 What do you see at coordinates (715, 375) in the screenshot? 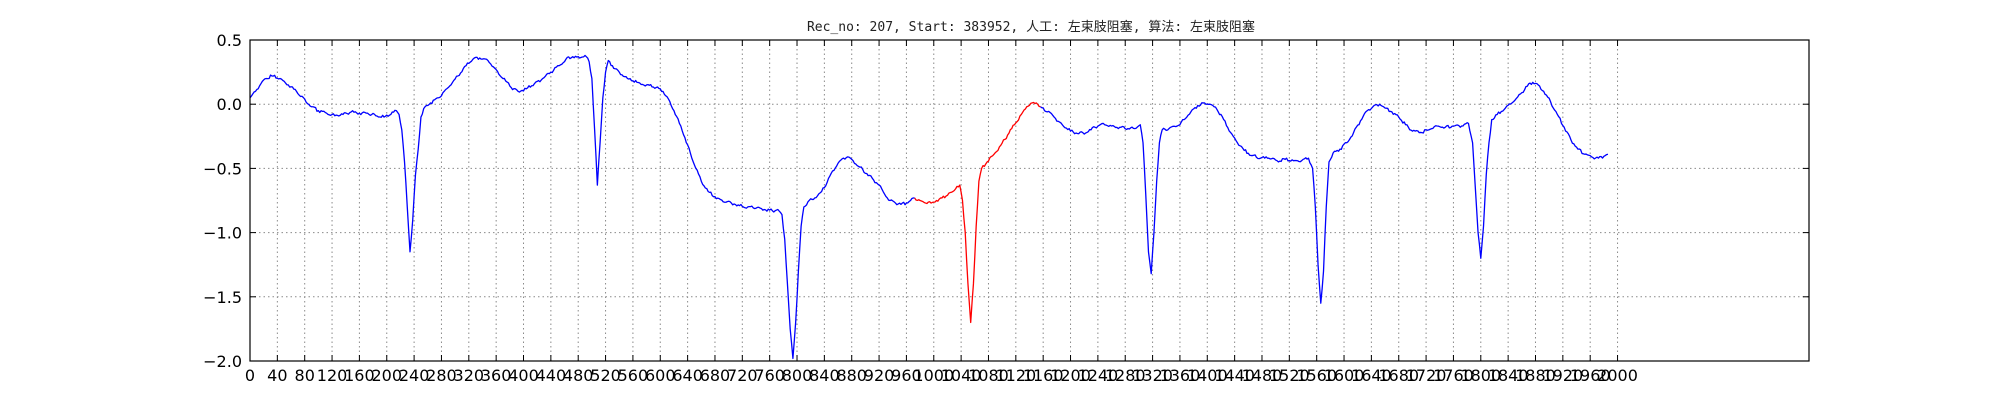
I see `x-tick-label: 680` at bounding box center [715, 375].